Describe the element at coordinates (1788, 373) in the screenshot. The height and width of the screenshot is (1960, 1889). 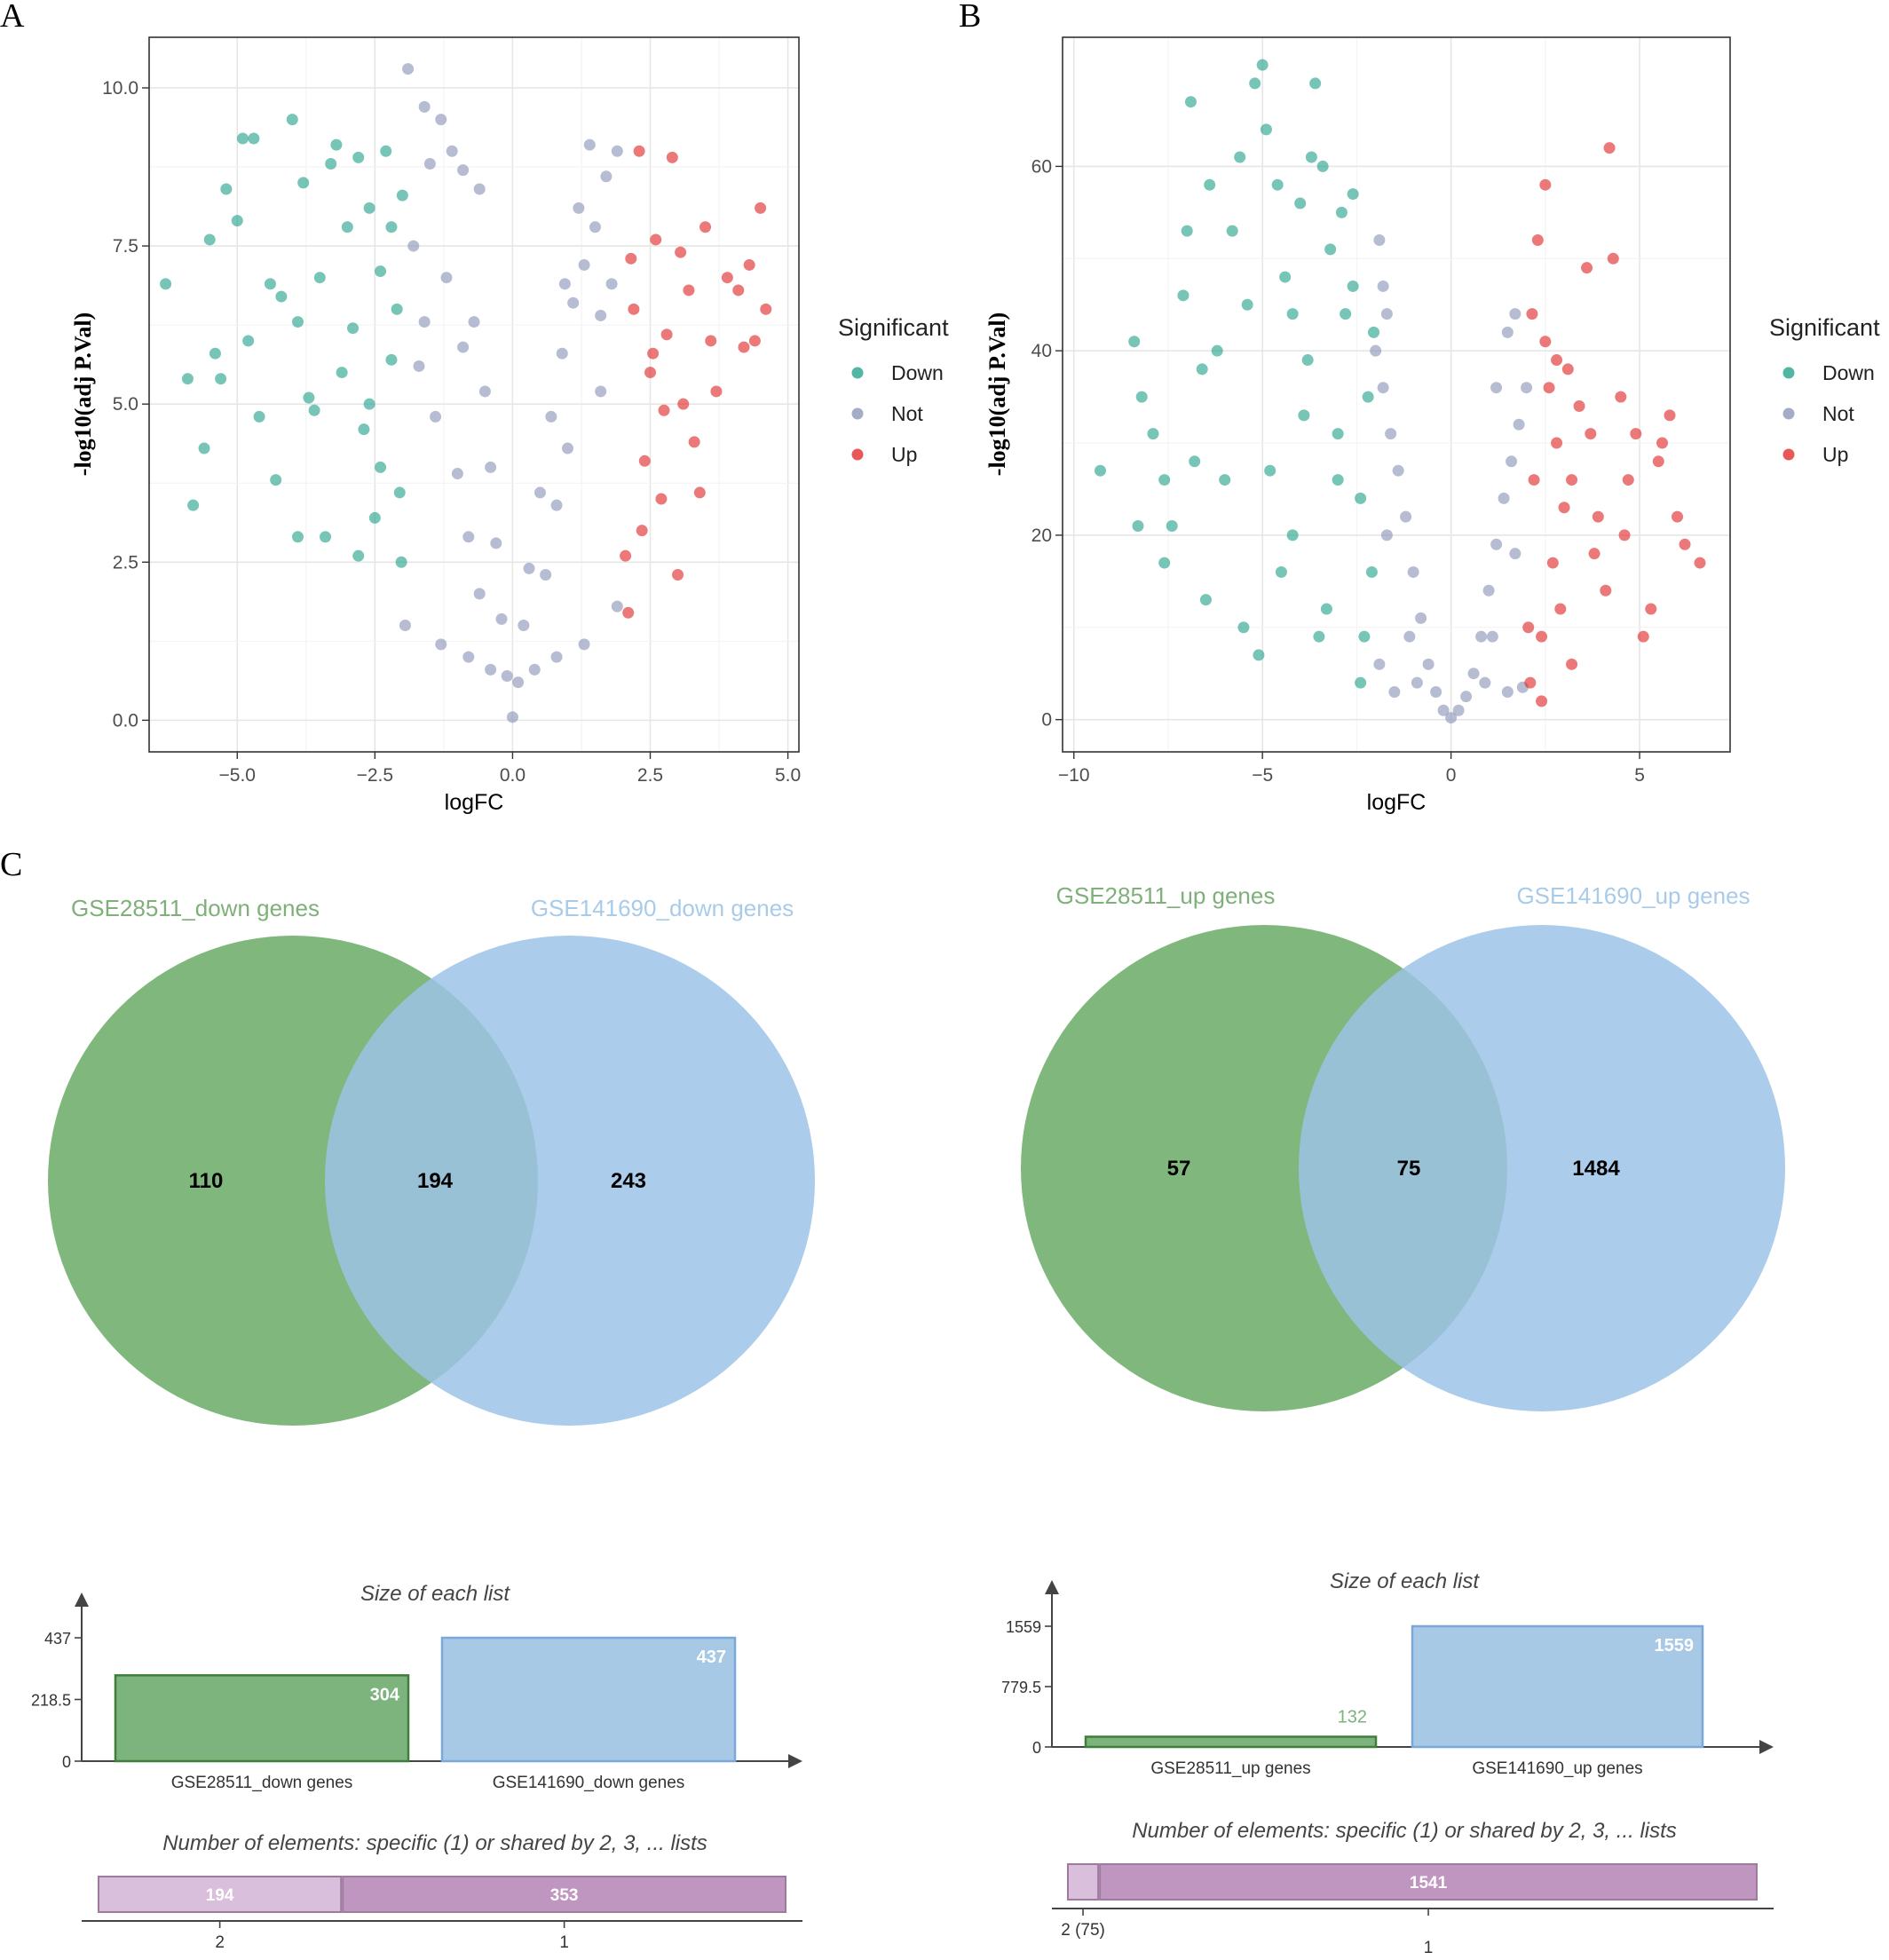
I see `plot-b-legend-key-down` at that location.